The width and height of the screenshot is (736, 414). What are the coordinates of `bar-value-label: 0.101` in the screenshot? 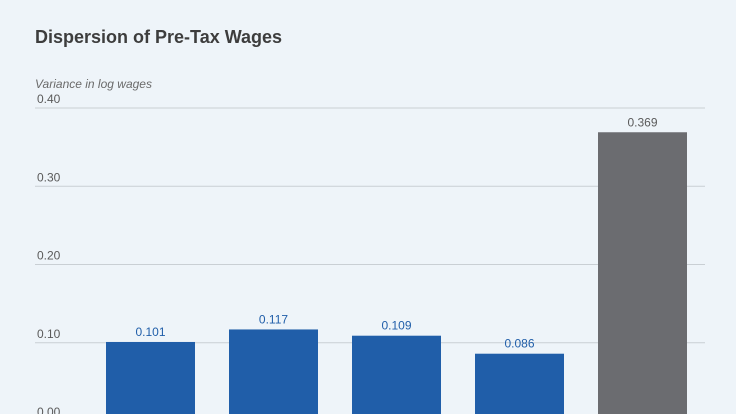 It's located at (150, 332).